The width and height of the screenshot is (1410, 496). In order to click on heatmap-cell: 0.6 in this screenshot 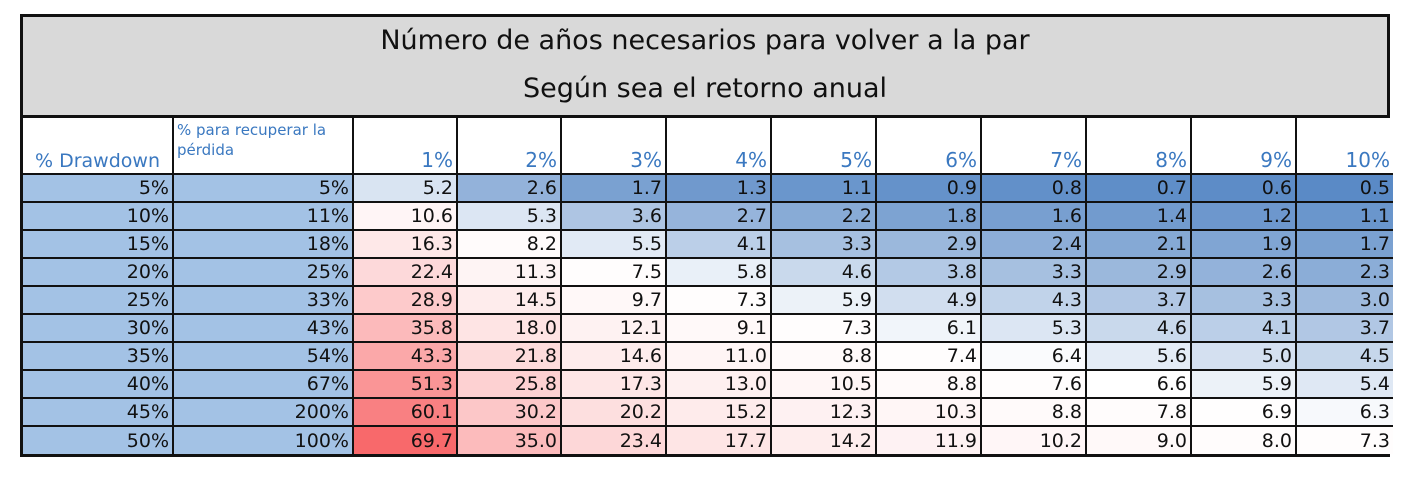, I will do `click(1243, 188)`.